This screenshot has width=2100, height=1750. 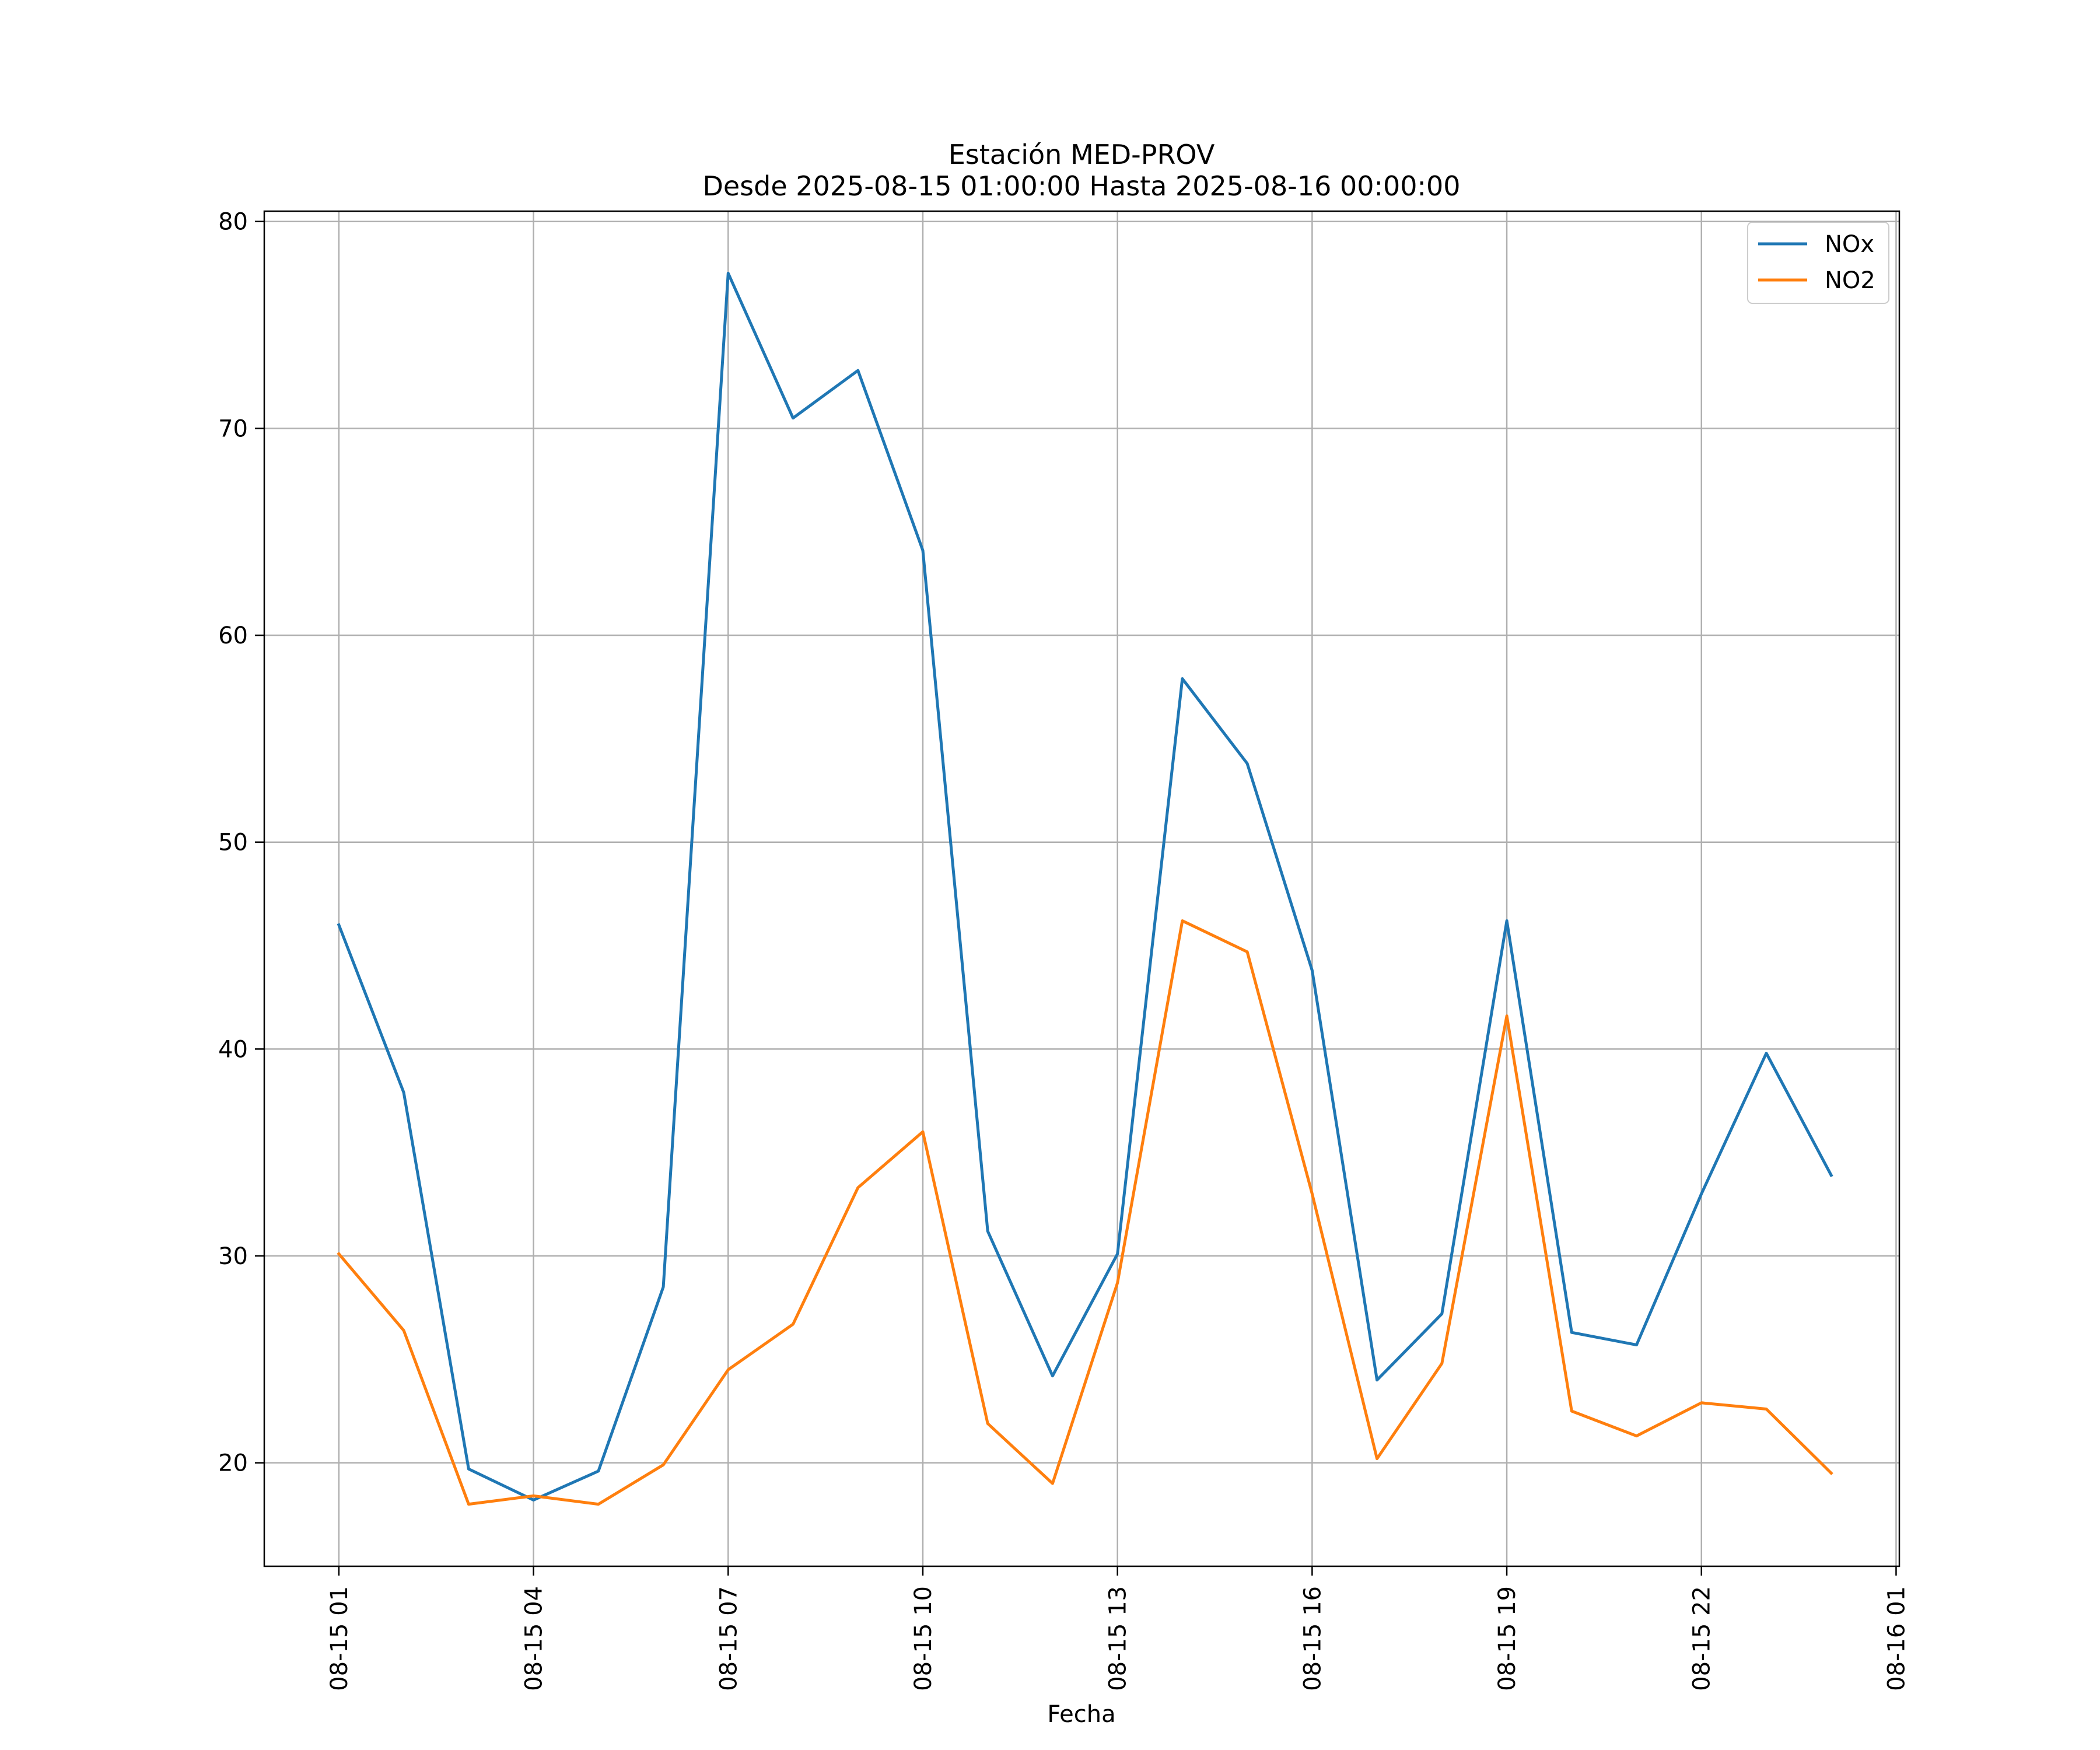 I want to click on y-tick-label: 30, so click(x=233, y=1256).